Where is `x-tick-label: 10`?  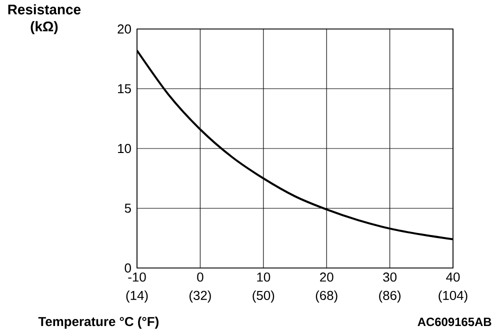
x-tick-label: 10 is located at coordinates (263, 277).